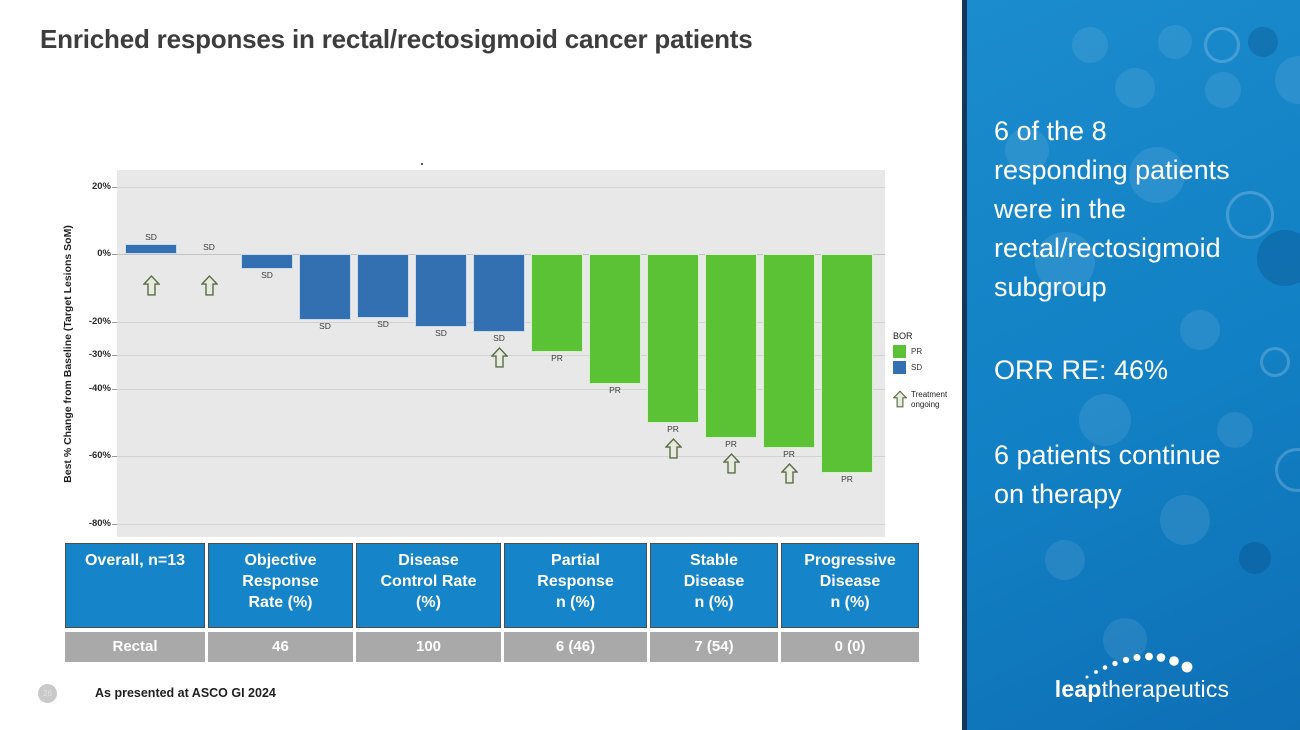  I want to click on table-header-cell: Stable Disease n (%), so click(714, 585).